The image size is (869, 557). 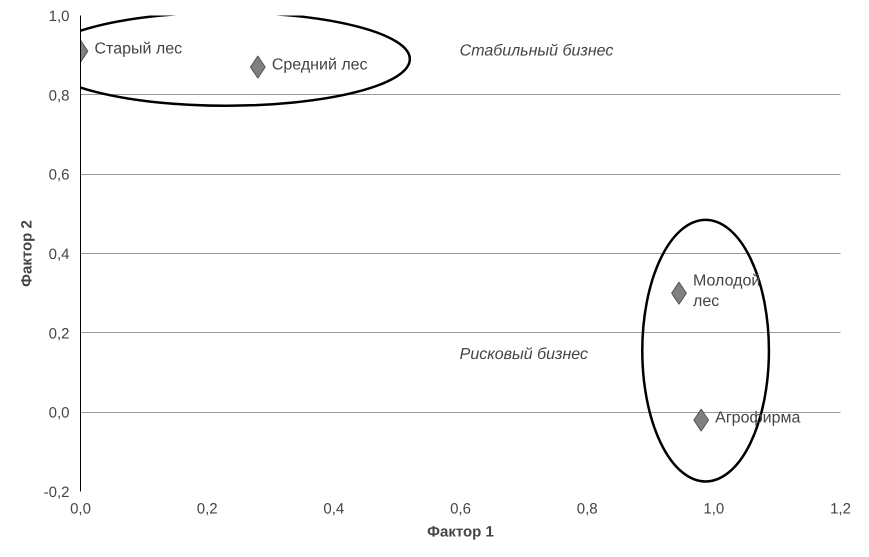 I want to click on annotation: Стабильный бизнес, so click(x=537, y=51).